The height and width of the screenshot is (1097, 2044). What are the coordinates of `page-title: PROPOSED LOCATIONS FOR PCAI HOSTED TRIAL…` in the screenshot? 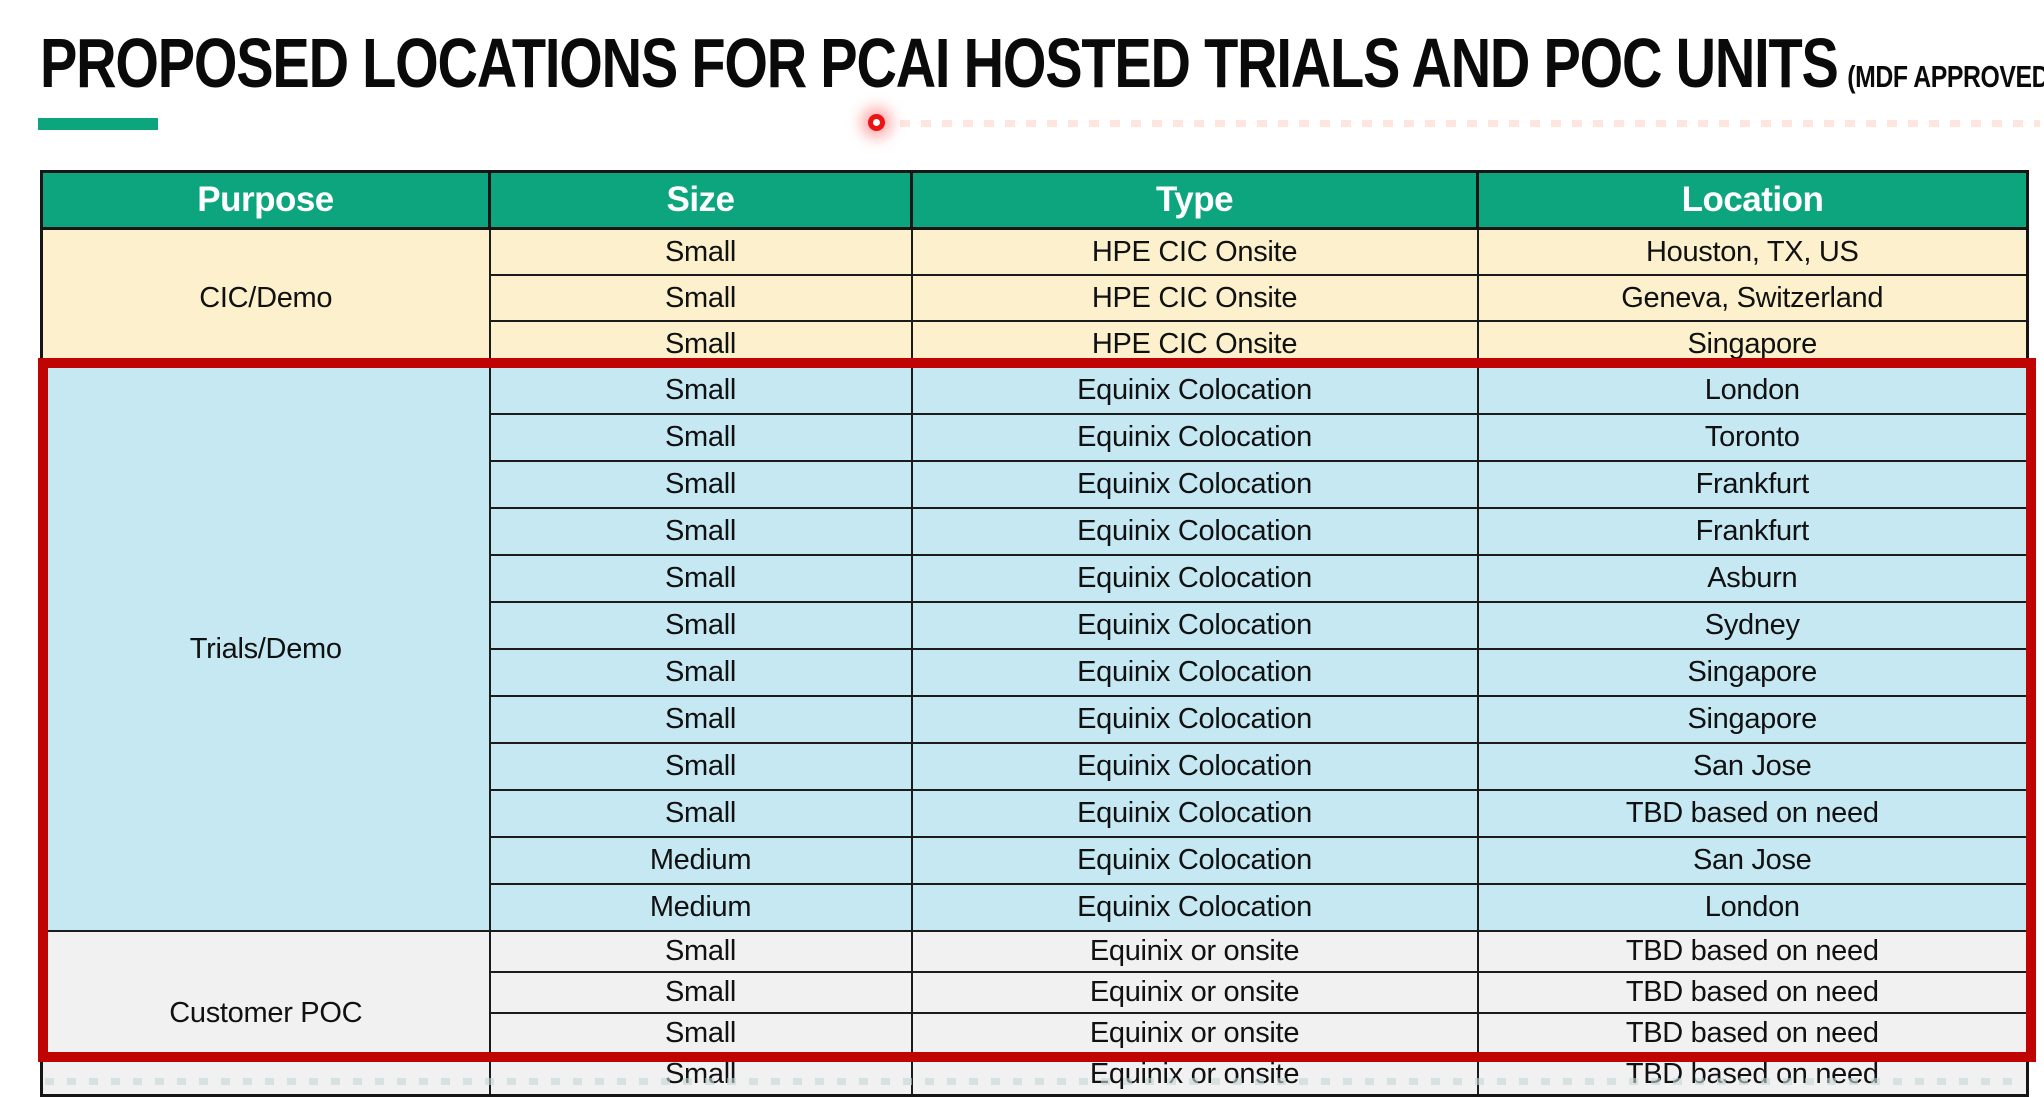 It's located at (1042, 63).